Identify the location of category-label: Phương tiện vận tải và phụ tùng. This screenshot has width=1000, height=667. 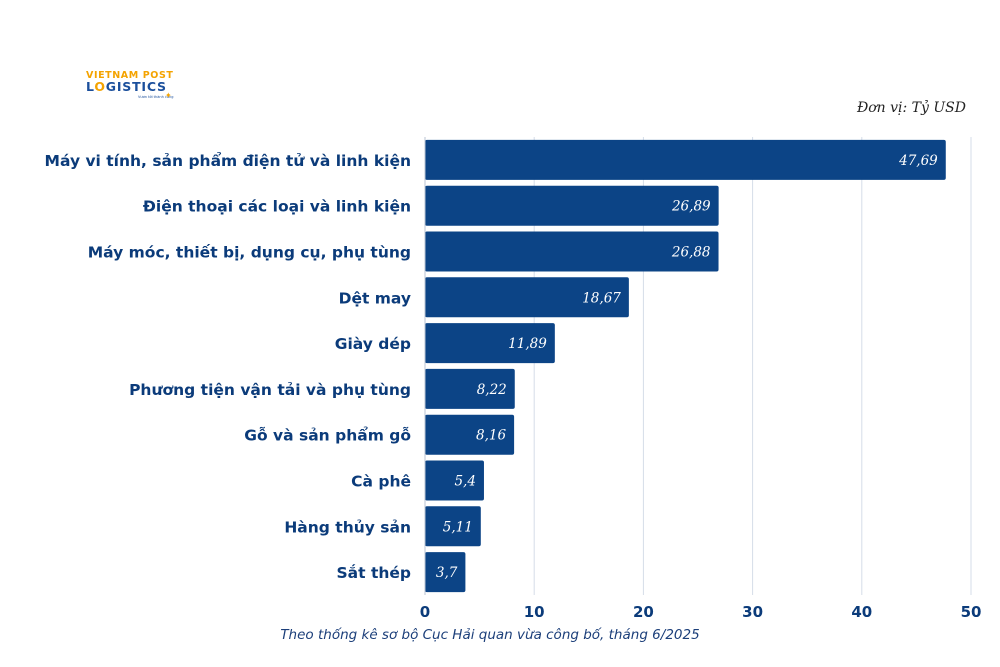
(270, 390).